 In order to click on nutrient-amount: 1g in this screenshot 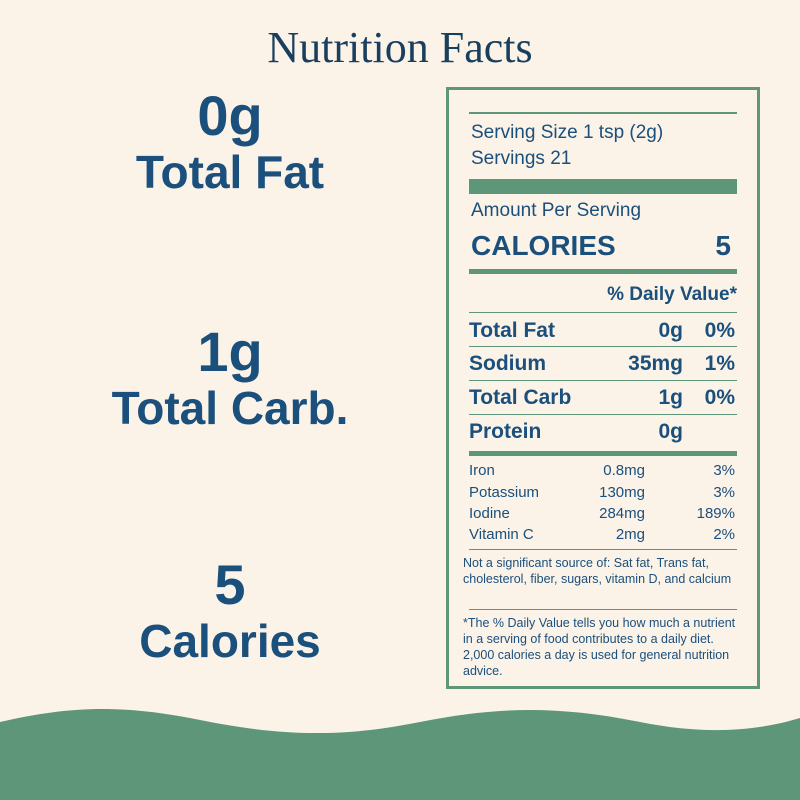, I will do `click(670, 397)`.